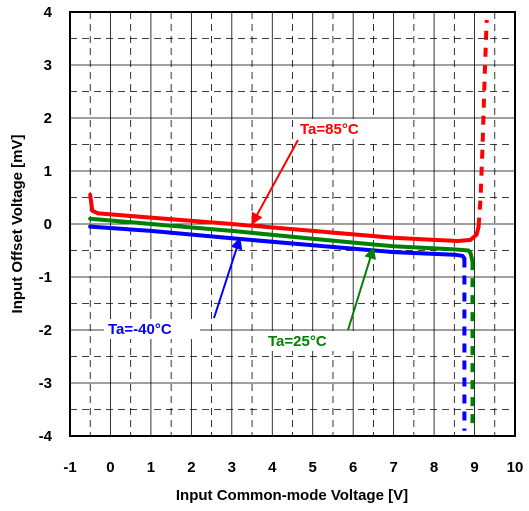 This screenshot has height=511, width=529. I want to click on x-tick-label: 6, so click(353, 467).